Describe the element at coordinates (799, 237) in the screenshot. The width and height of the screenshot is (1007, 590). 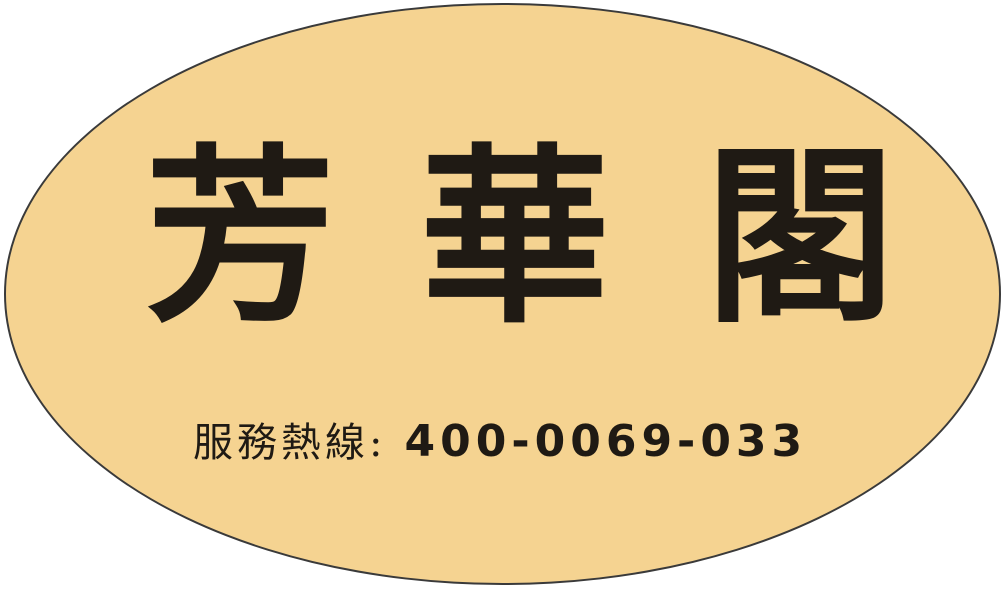
I see `brand-char-3: 閣` at that location.